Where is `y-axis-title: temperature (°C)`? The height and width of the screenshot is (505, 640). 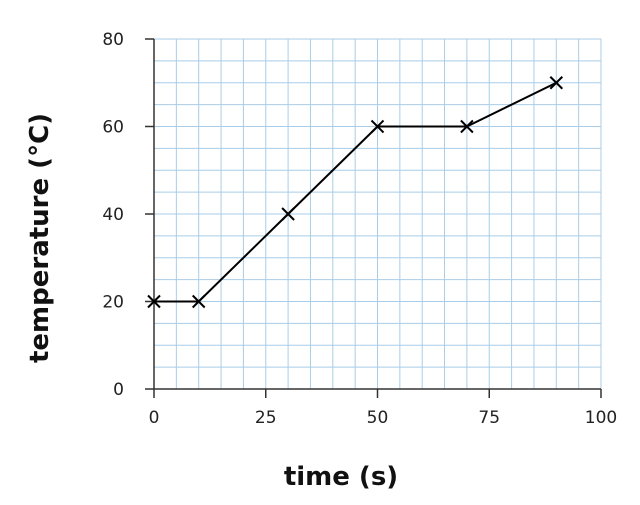 y-axis-title: temperature (°C) is located at coordinates (40, 238).